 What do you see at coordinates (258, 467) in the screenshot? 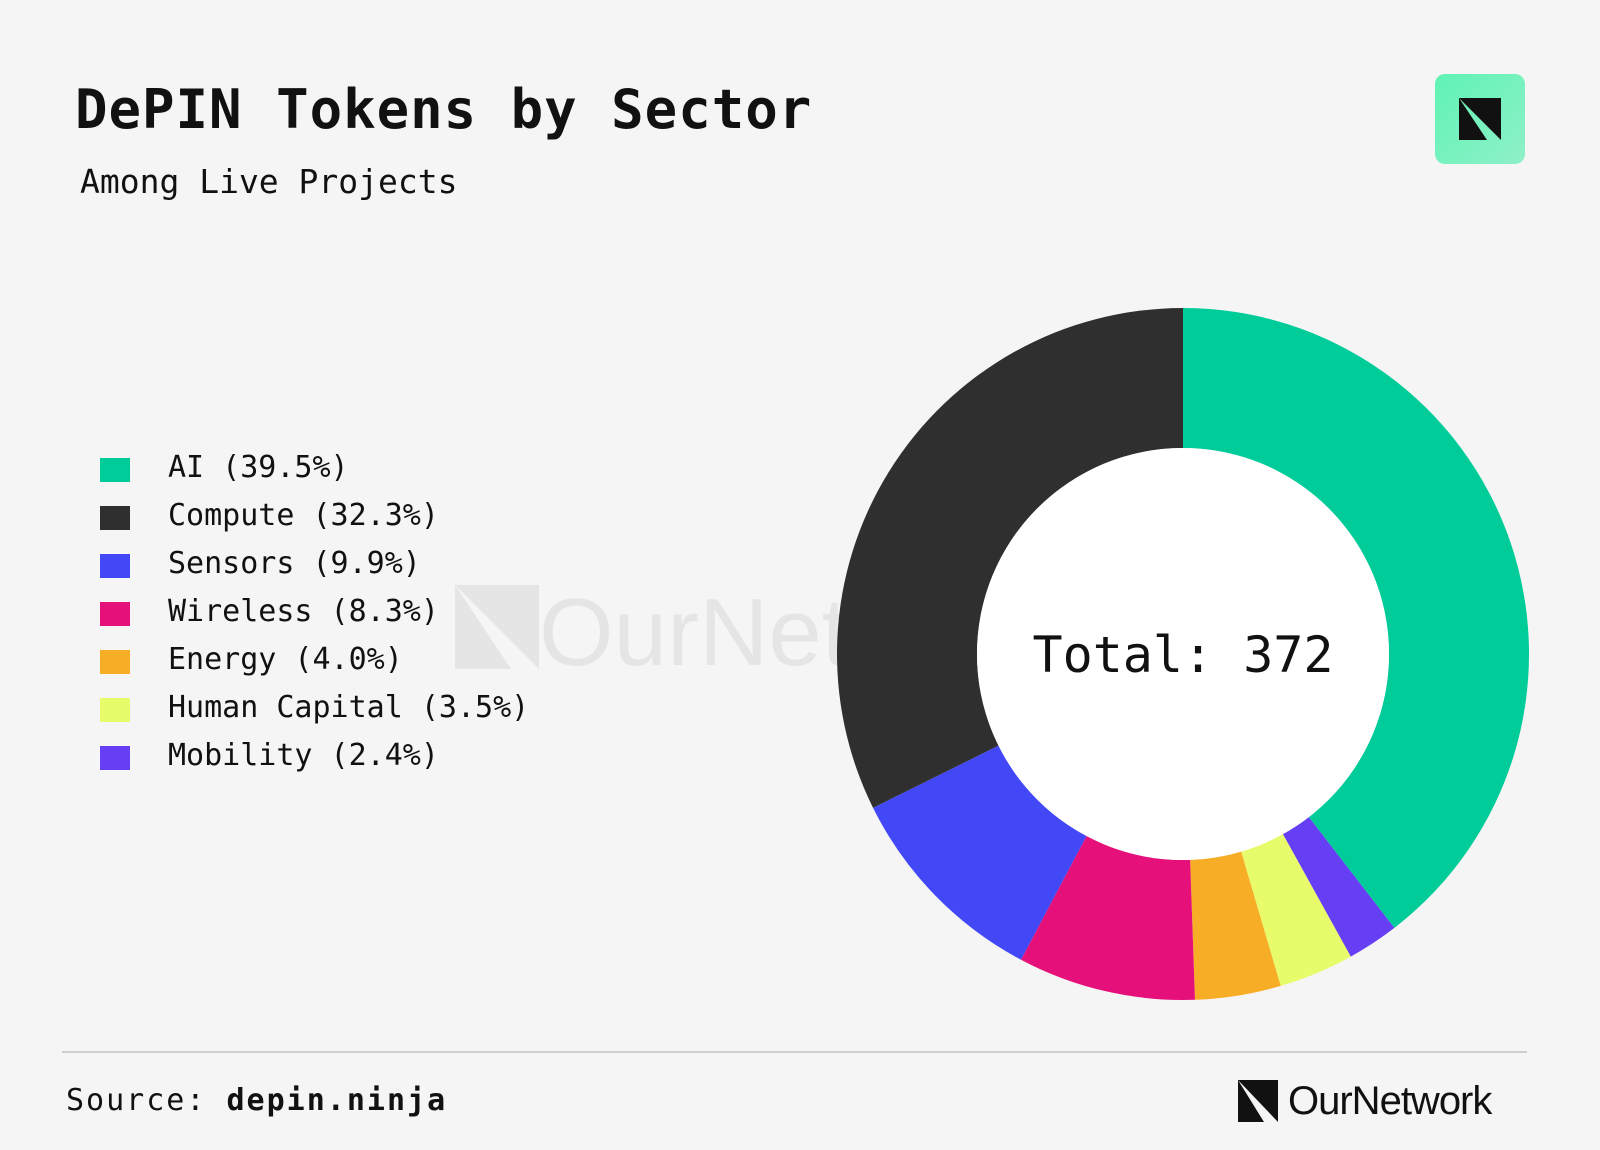
I see `legend-label: AI (39.5%)` at bounding box center [258, 467].